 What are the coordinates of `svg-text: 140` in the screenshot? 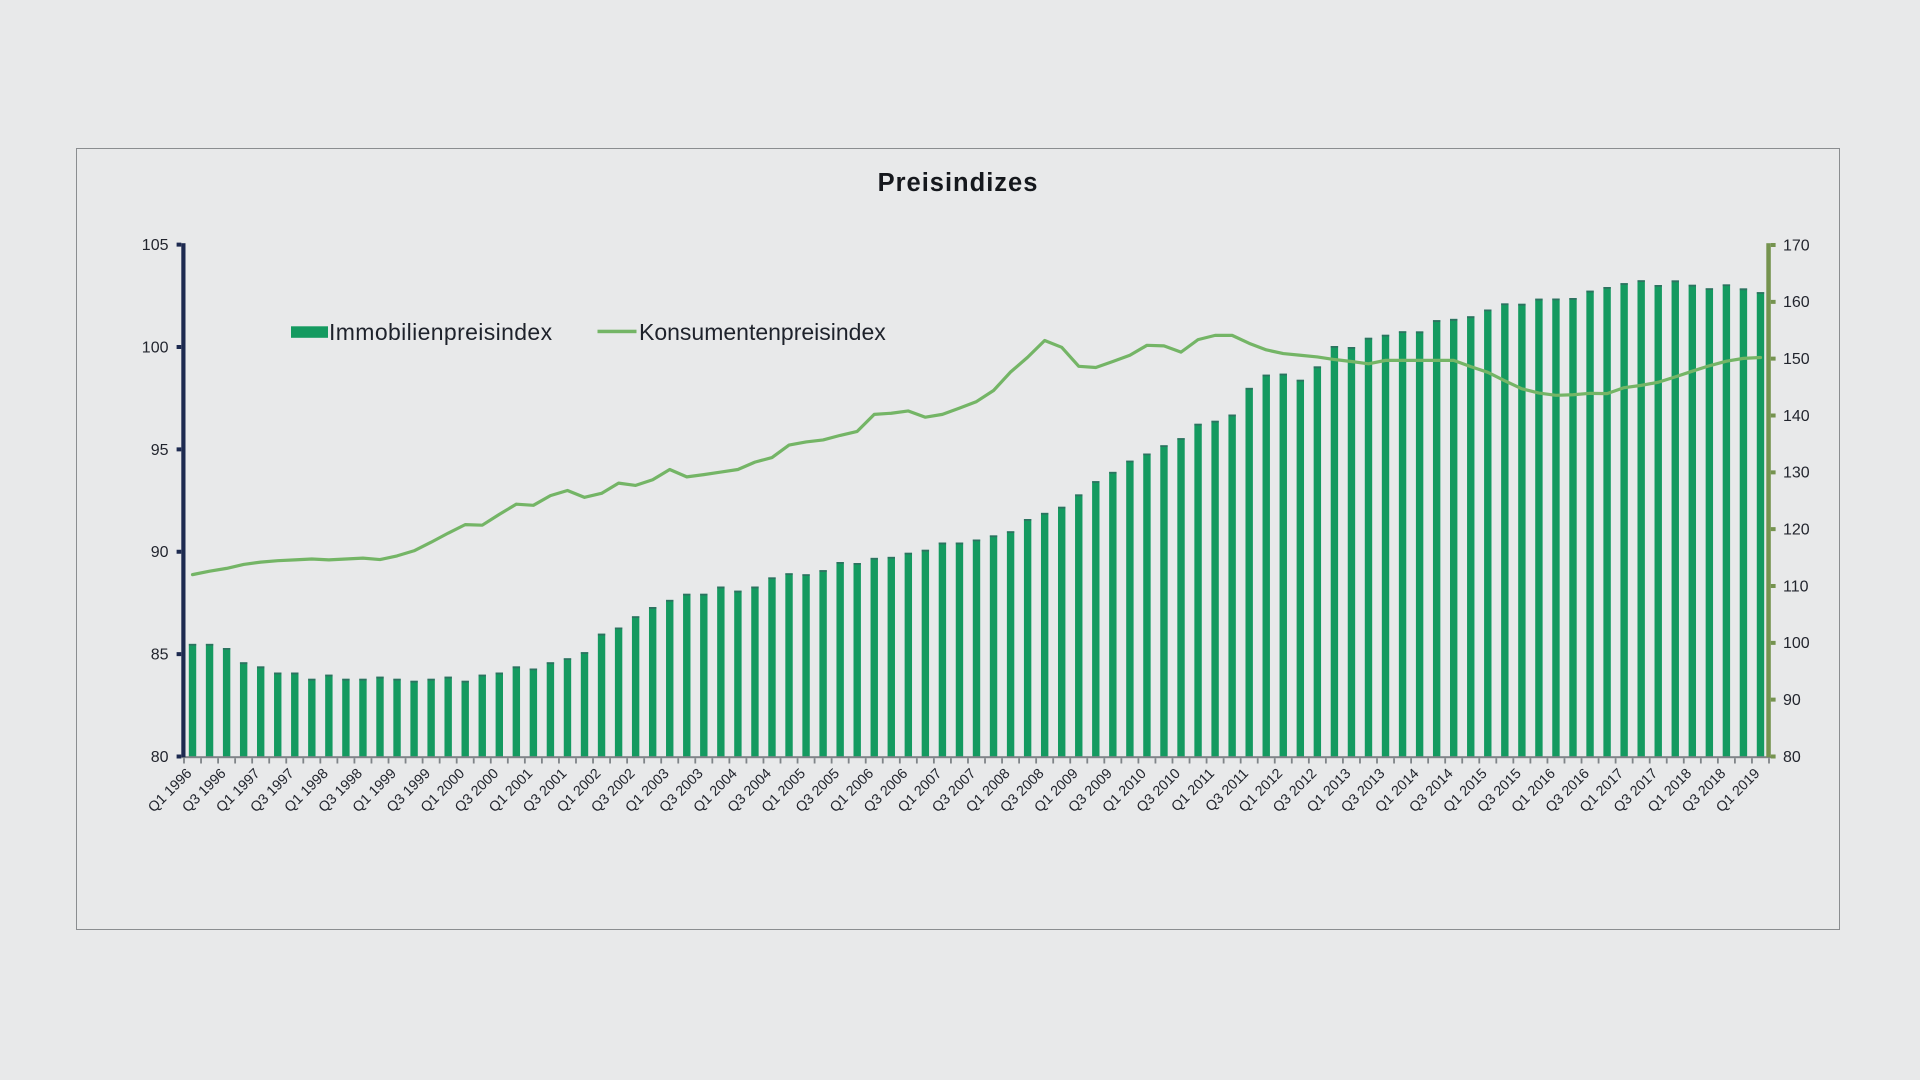 It's located at (1796, 416).